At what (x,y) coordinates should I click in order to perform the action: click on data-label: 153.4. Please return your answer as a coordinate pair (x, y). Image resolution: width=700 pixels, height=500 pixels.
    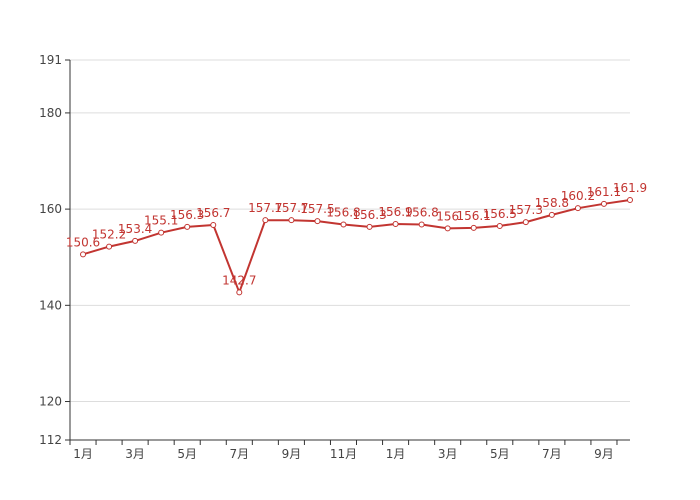
    Looking at the image, I should click on (135, 229).